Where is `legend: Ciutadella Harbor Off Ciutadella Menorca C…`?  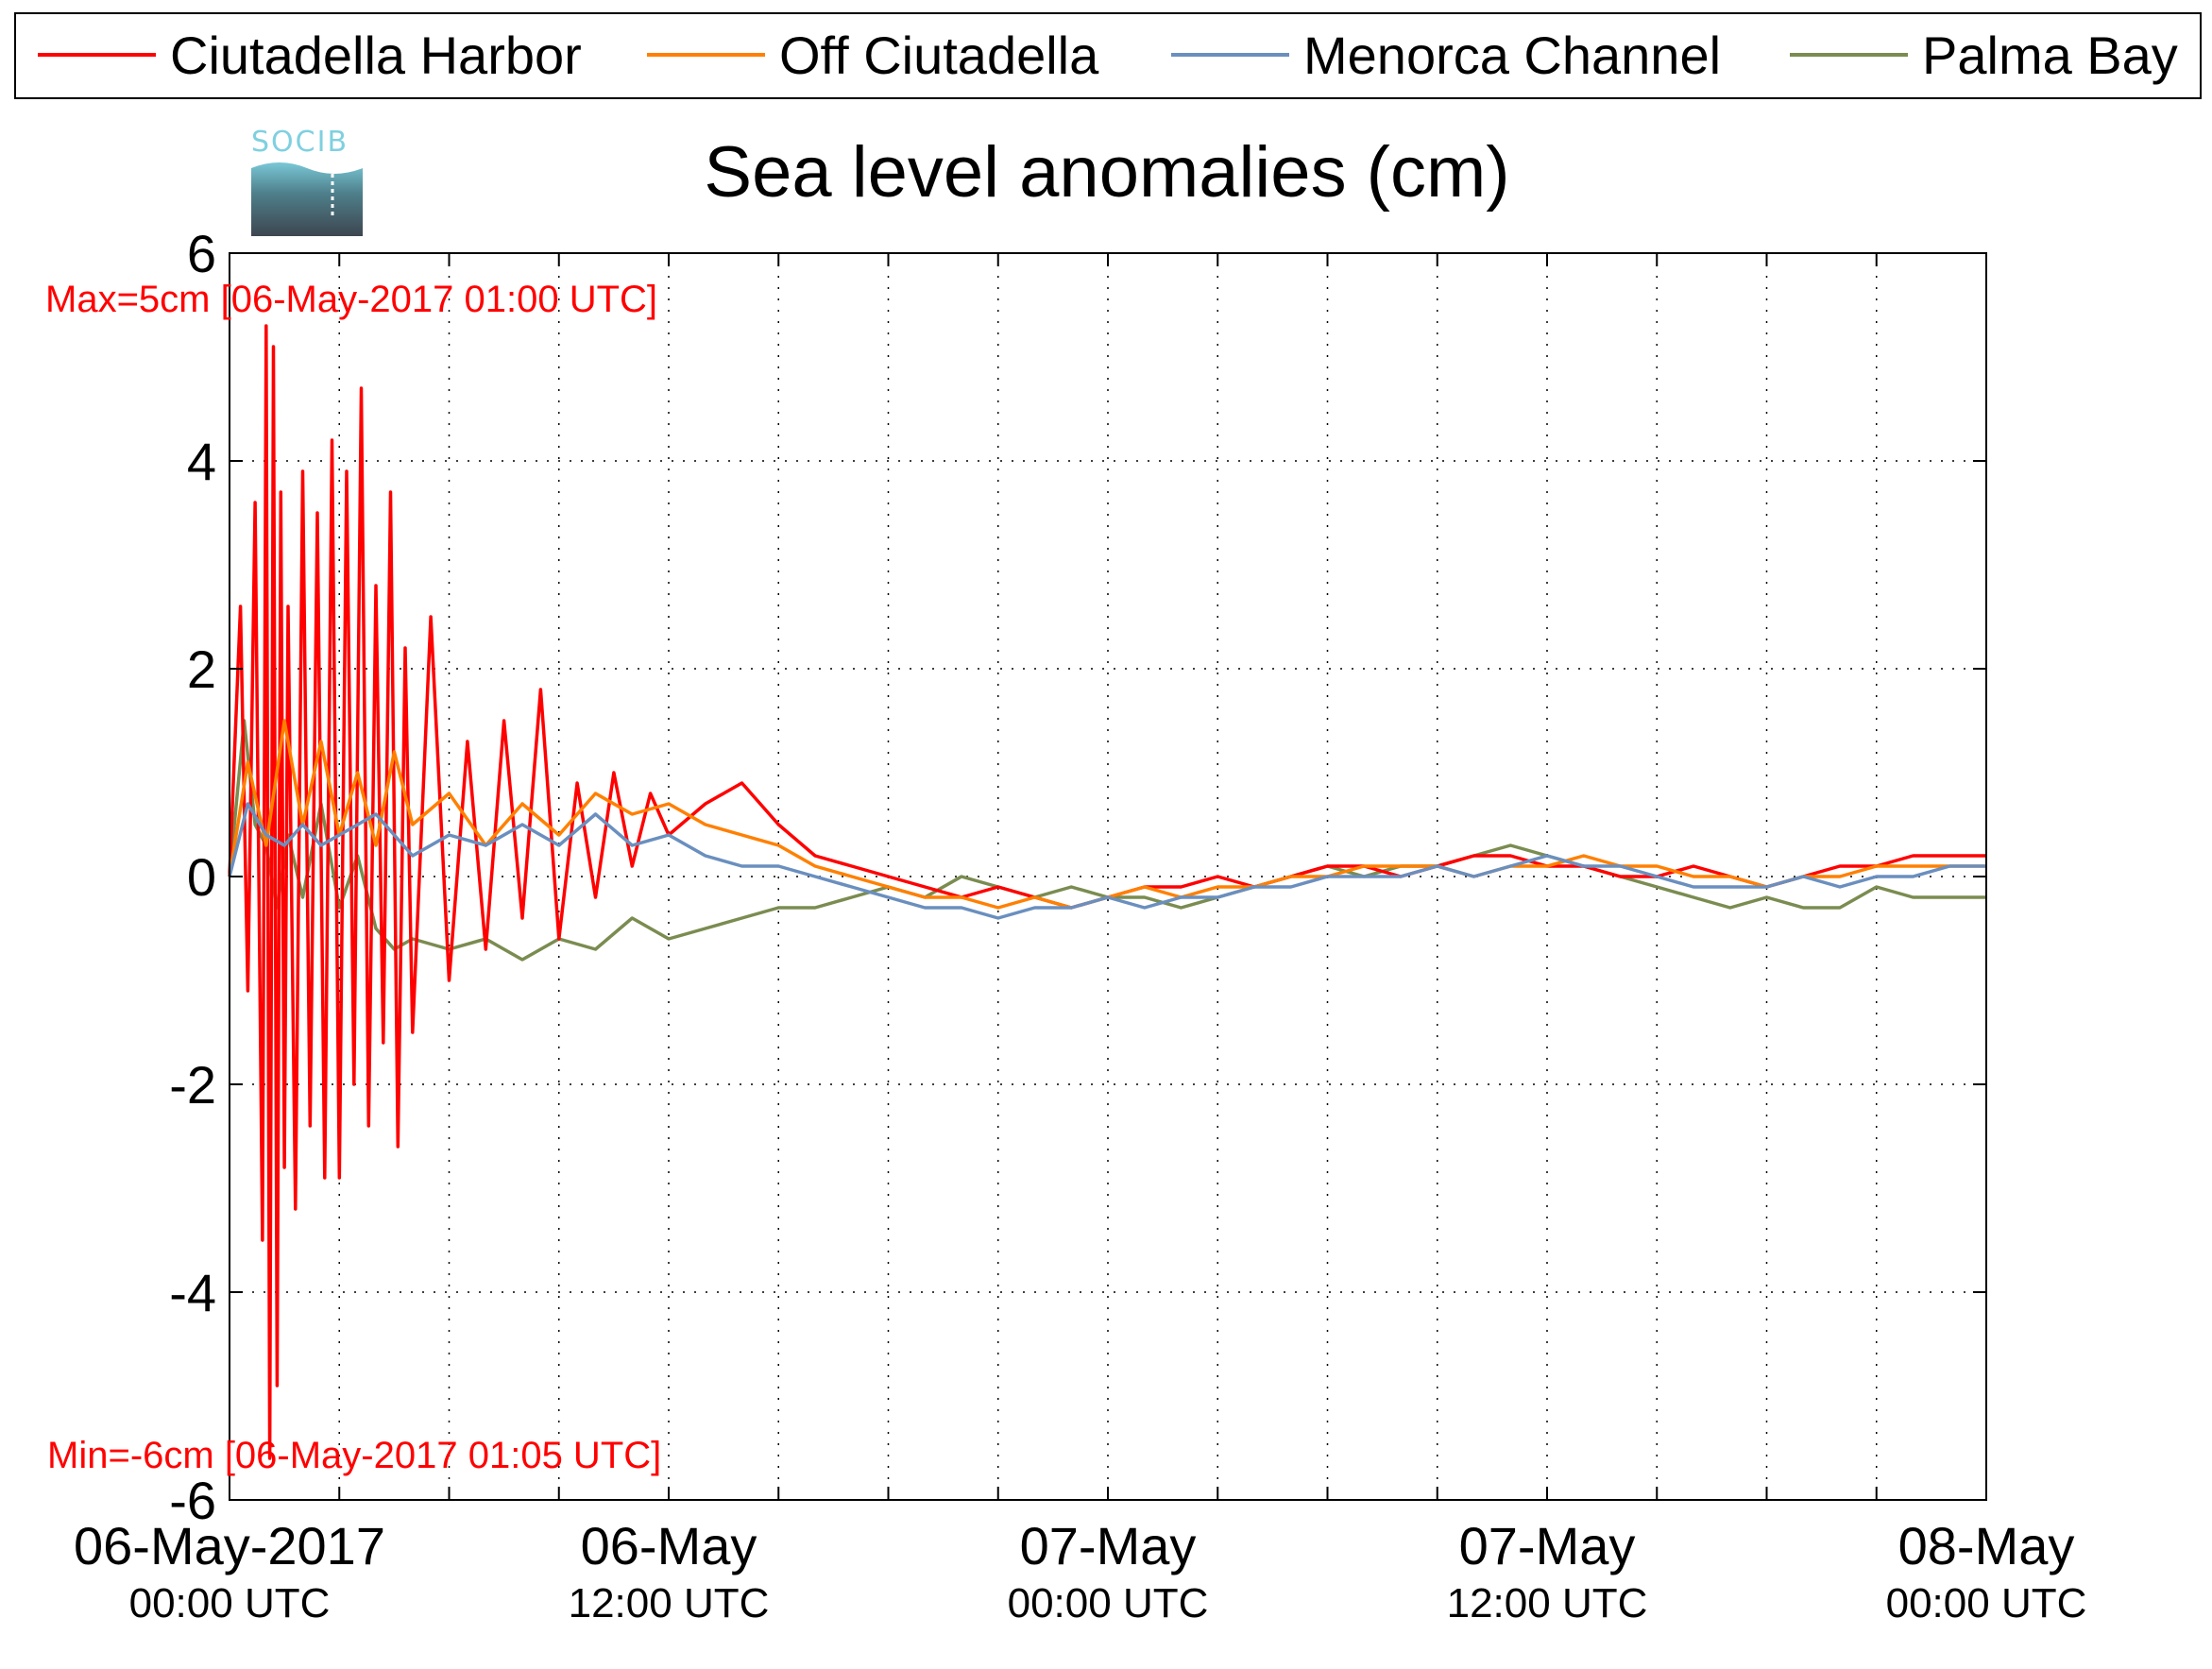
legend: Ciutadella Harbor Off Ciutadella Menorca C… is located at coordinates (1108, 56).